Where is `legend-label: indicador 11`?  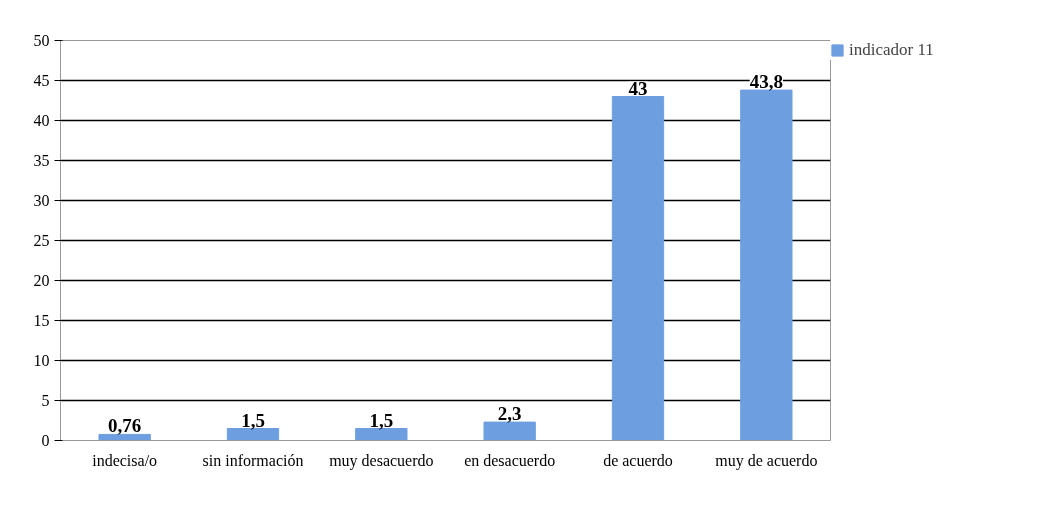 legend-label: indicador 11 is located at coordinates (892, 50).